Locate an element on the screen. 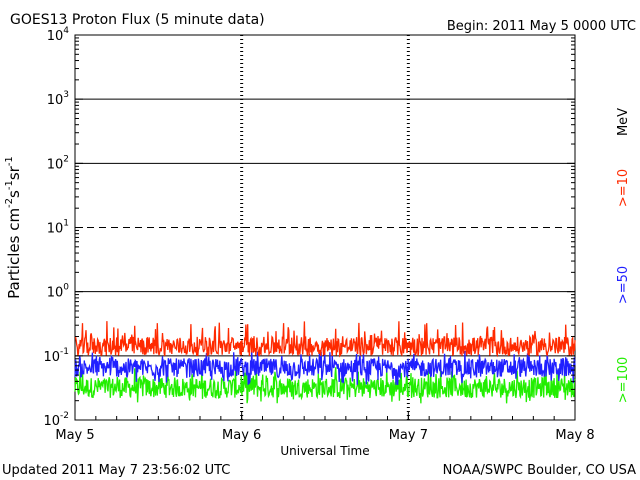 This screenshot has width=640, height=480. y-tick-label: 10⁴ is located at coordinates (58, 35).